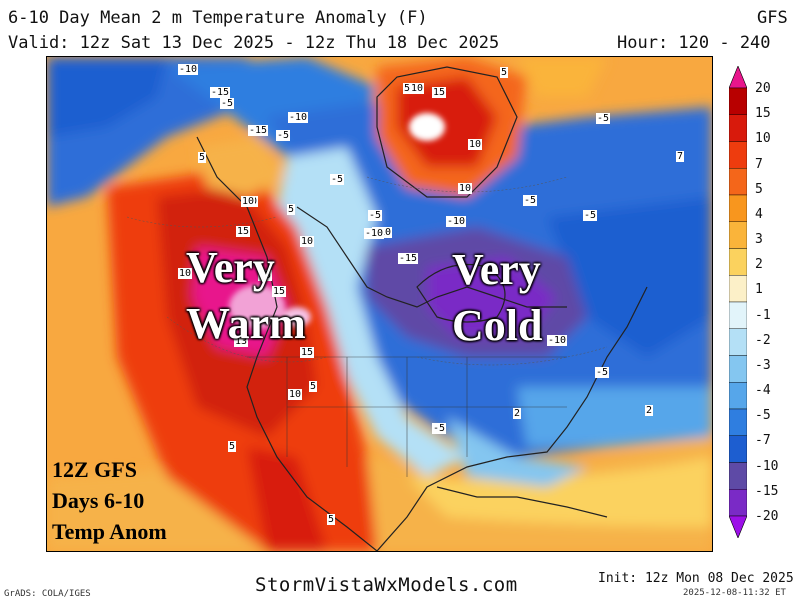 The image size is (800, 600). I want to click on colorbar-top-arrow, so click(738, 77).